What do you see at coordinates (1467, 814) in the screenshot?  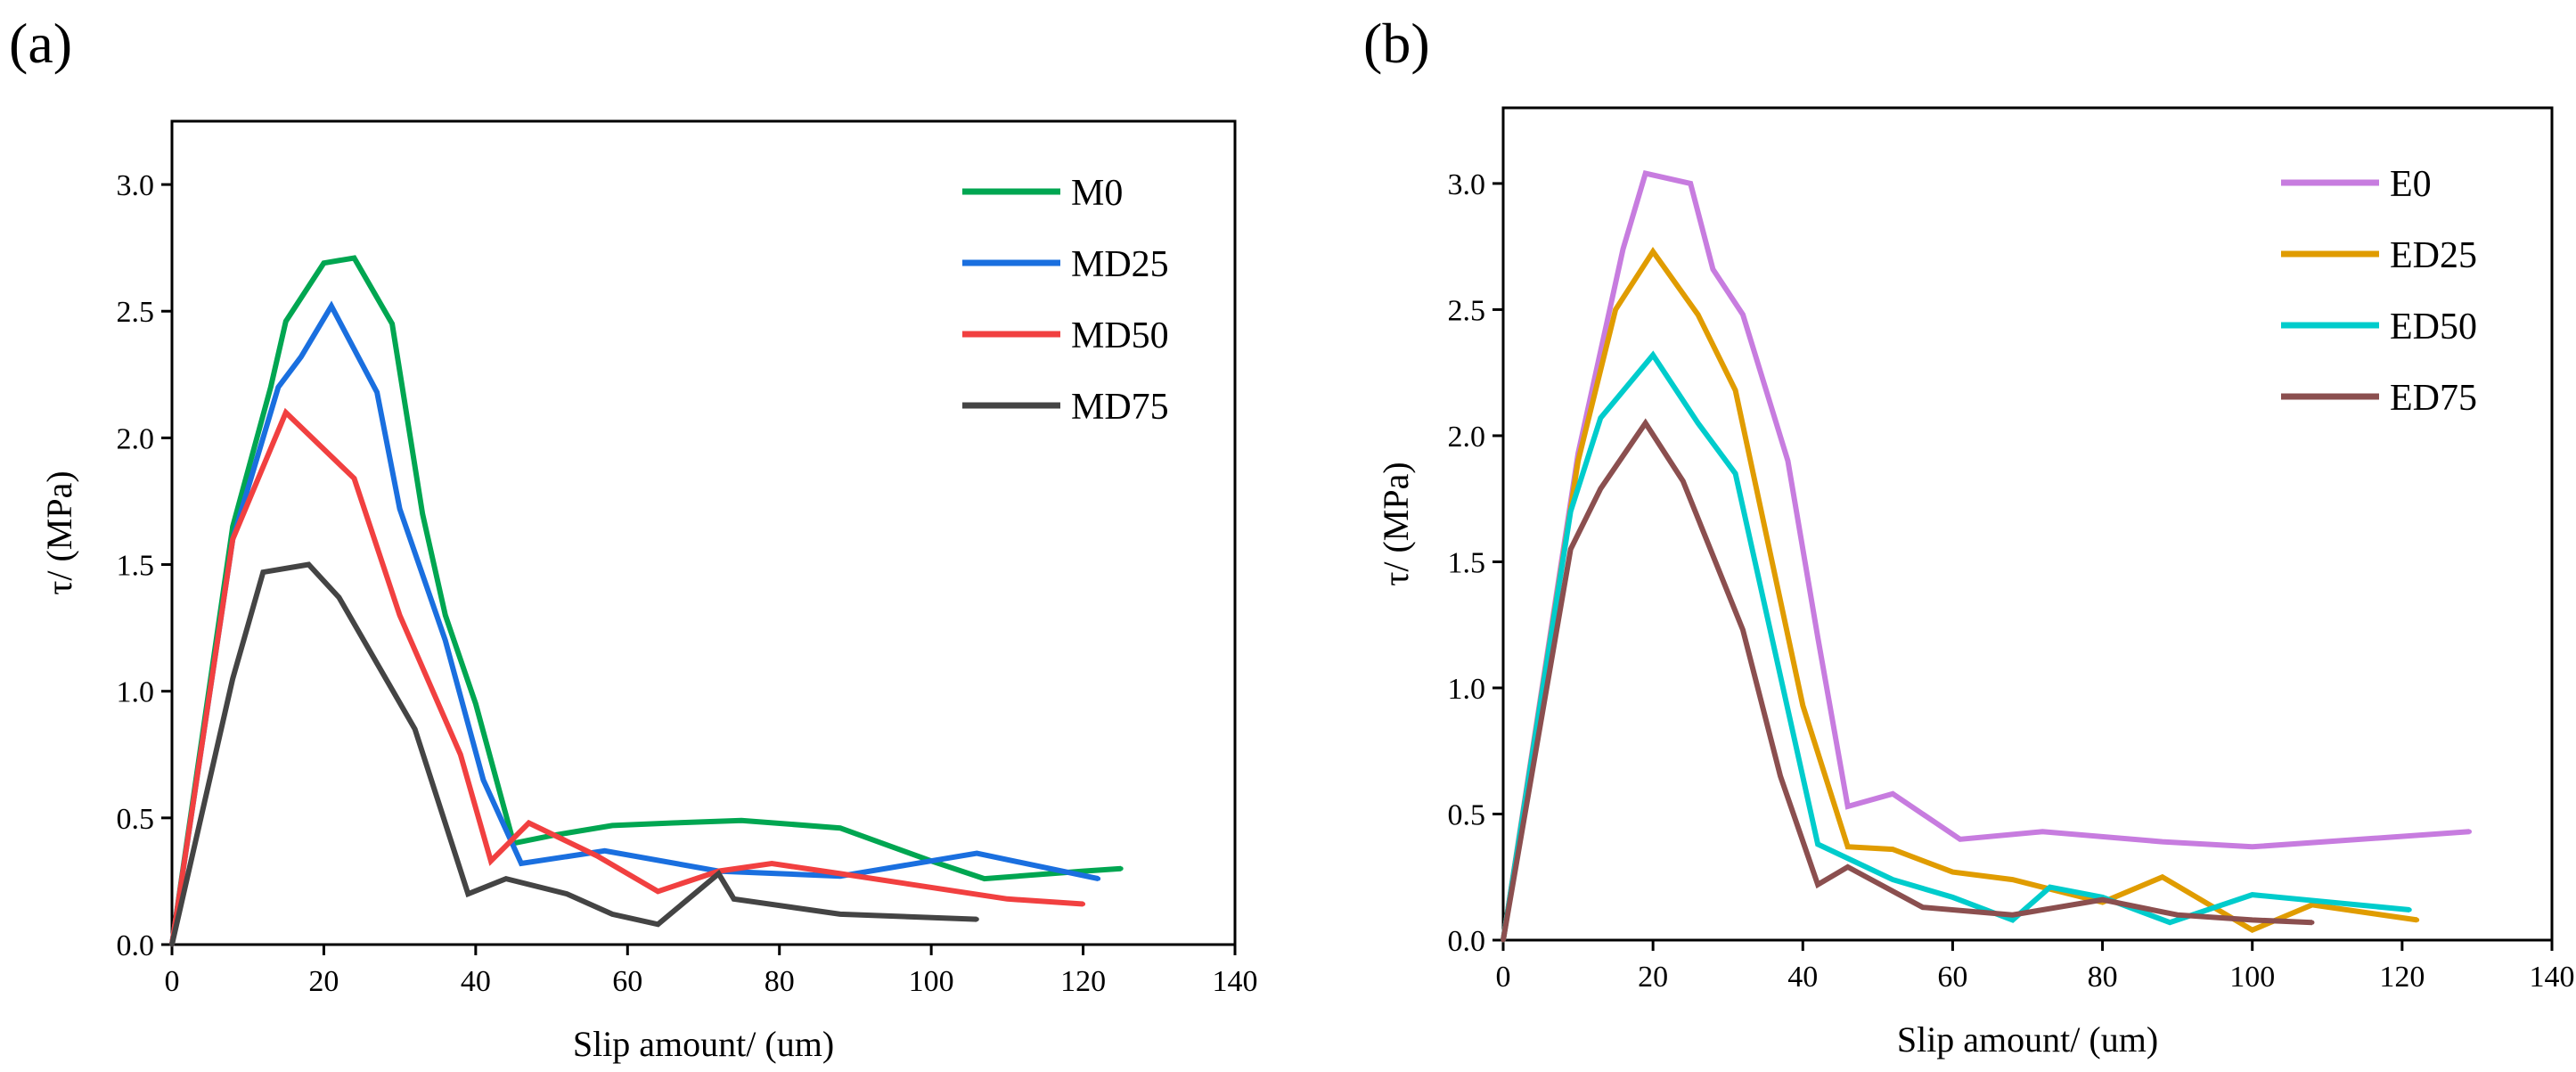 I see `y-tick-label: 0.5` at bounding box center [1467, 814].